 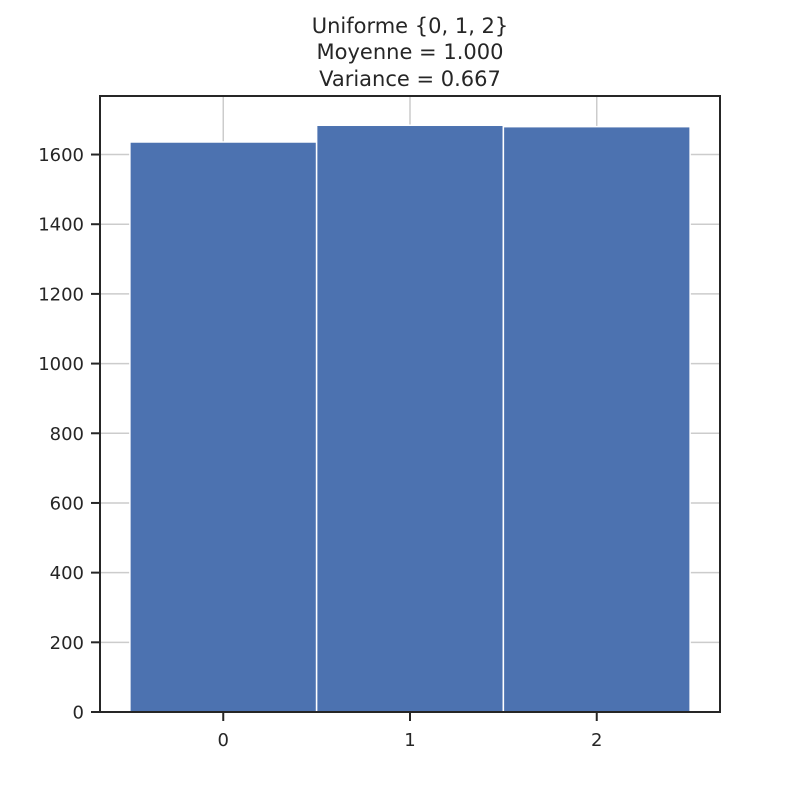 What do you see at coordinates (596, 740) in the screenshot?
I see `x-tick-label: 2` at bounding box center [596, 740].